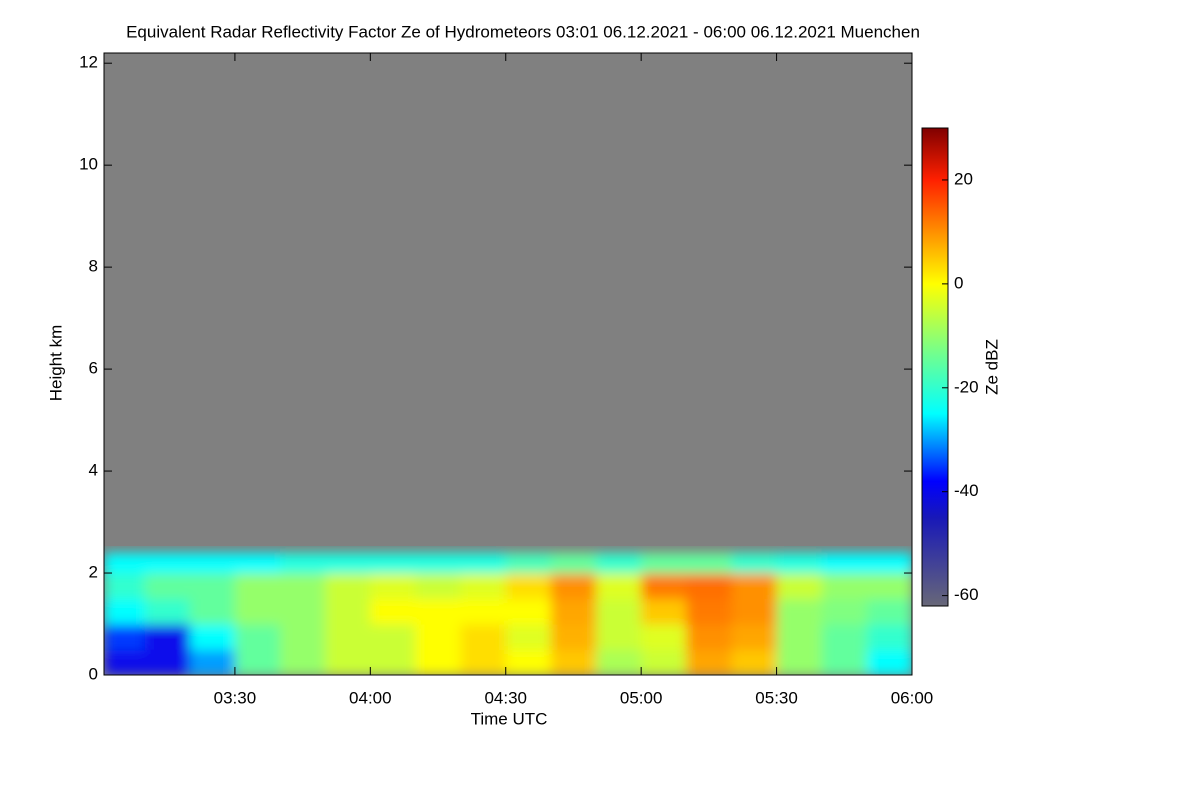  Describe the element at coordinates (958, 282) in the screenshot. I see `colorbar-tick-label: 0` at that location.